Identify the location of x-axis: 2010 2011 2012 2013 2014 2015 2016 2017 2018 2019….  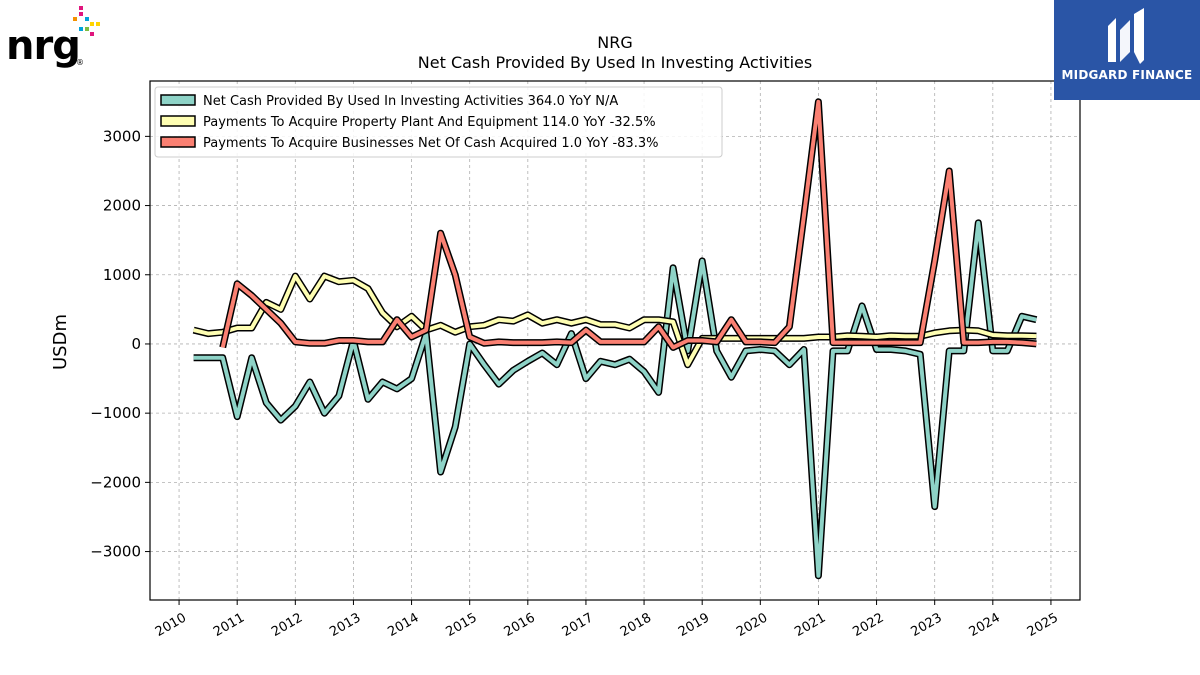
(607, 620).